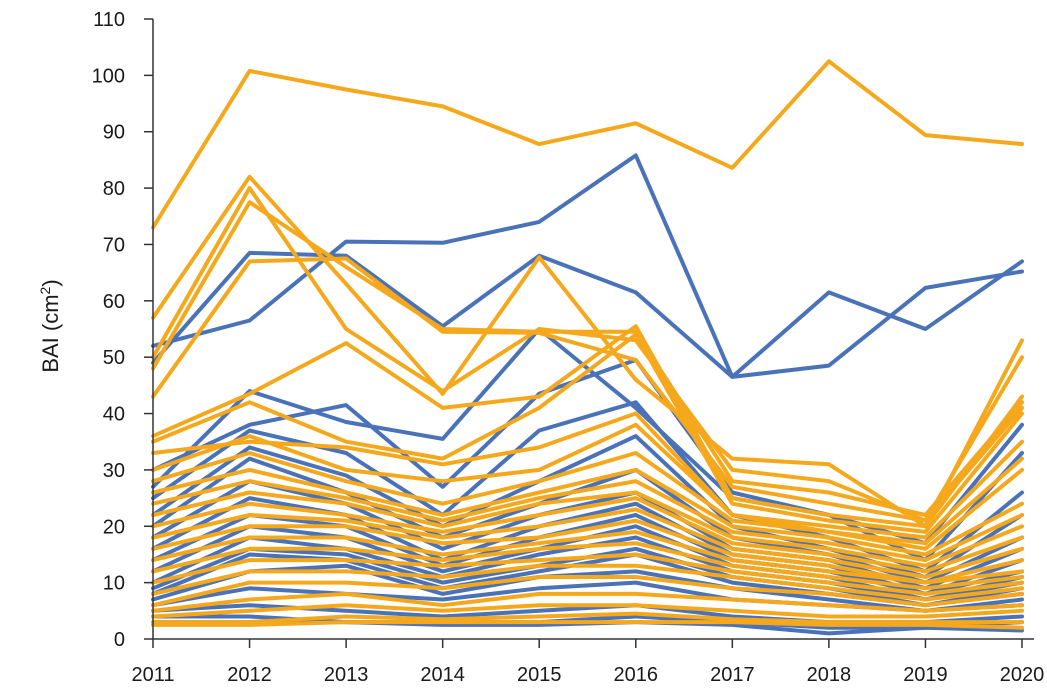 The image size is (1047, 700). What do you see at coordinates (114, 358) in the screenshot?
I see `y-tick-label: 50` at bounding box center [114, 358].